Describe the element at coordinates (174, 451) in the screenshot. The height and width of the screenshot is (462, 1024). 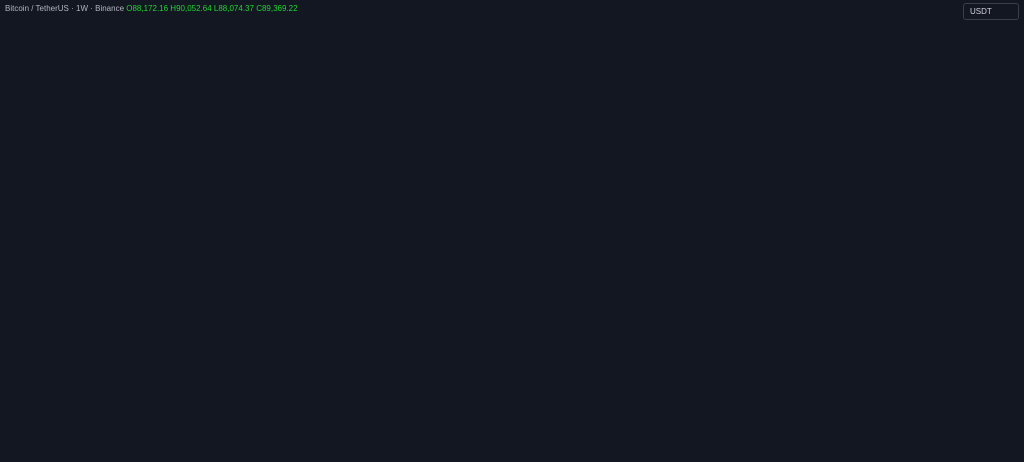
I see `x-tick-label: Jun` at that location.